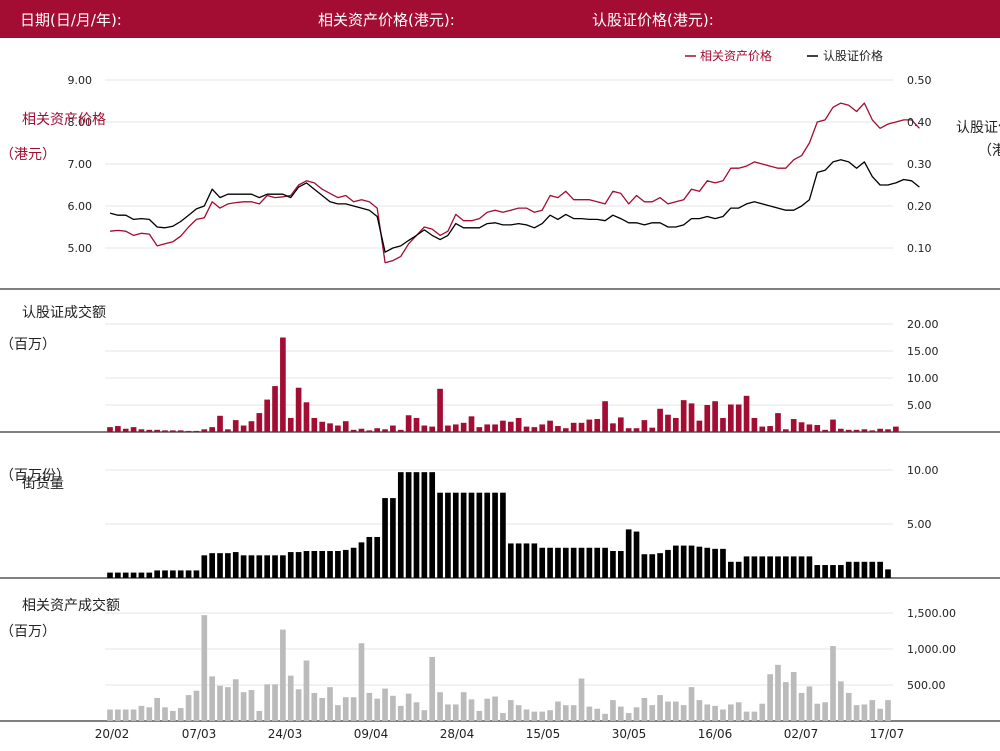  What do you see at coordinates (923, 470) in the screenshot?
I see `street-tick-label: 10.00` at bounding box center [923, 470].